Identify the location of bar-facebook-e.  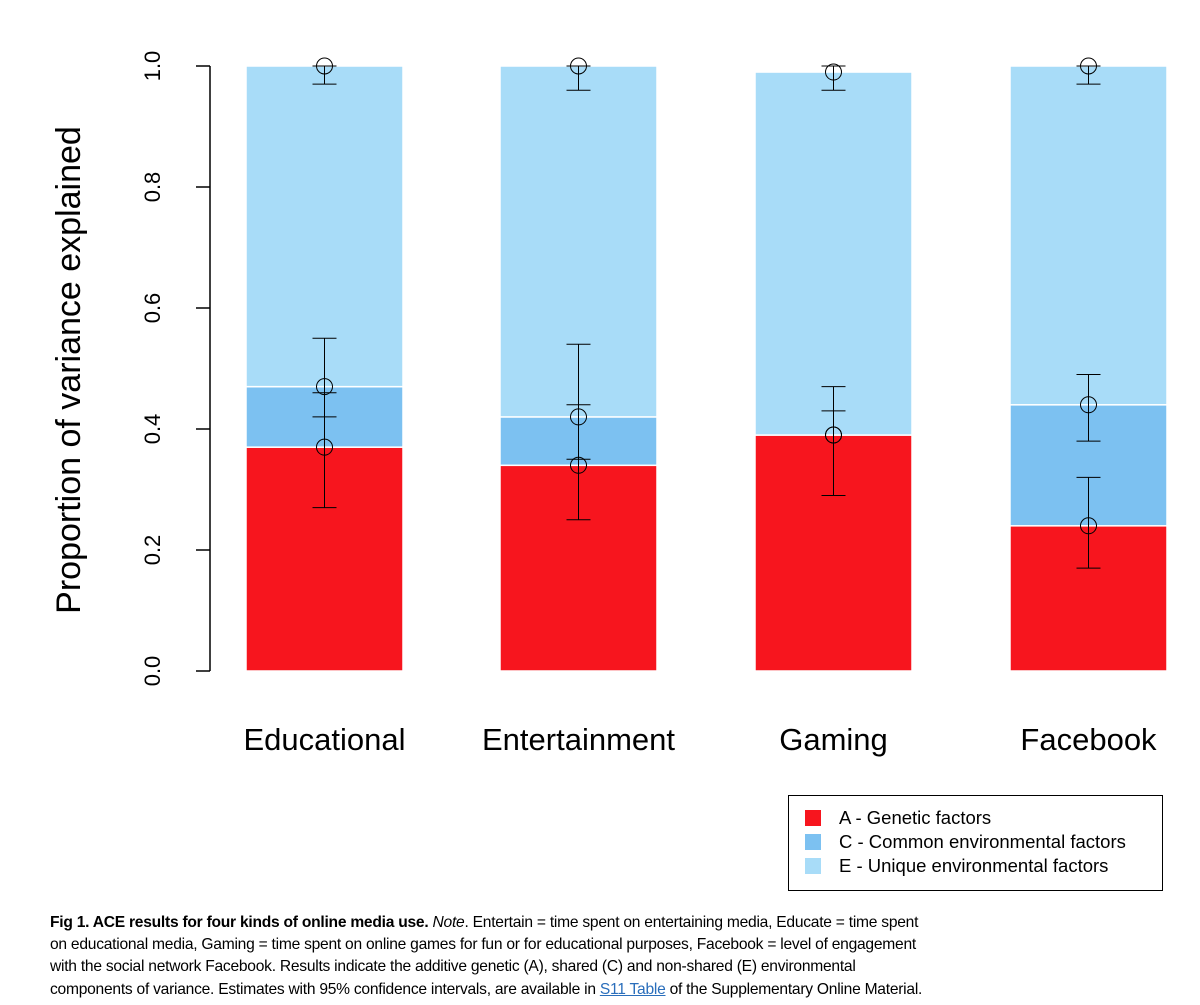
(1088, 235).